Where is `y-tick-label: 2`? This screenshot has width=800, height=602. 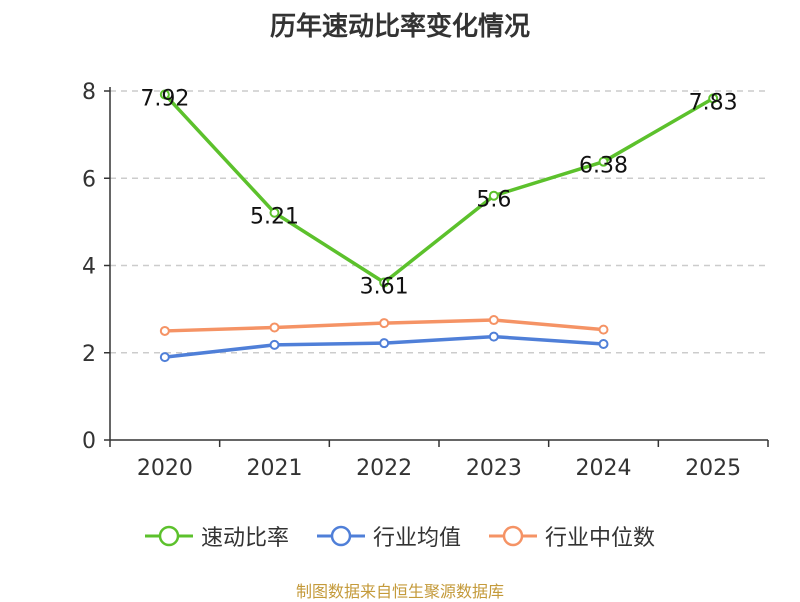 y-tick-label: 2 is located at coordinates (89, 354).